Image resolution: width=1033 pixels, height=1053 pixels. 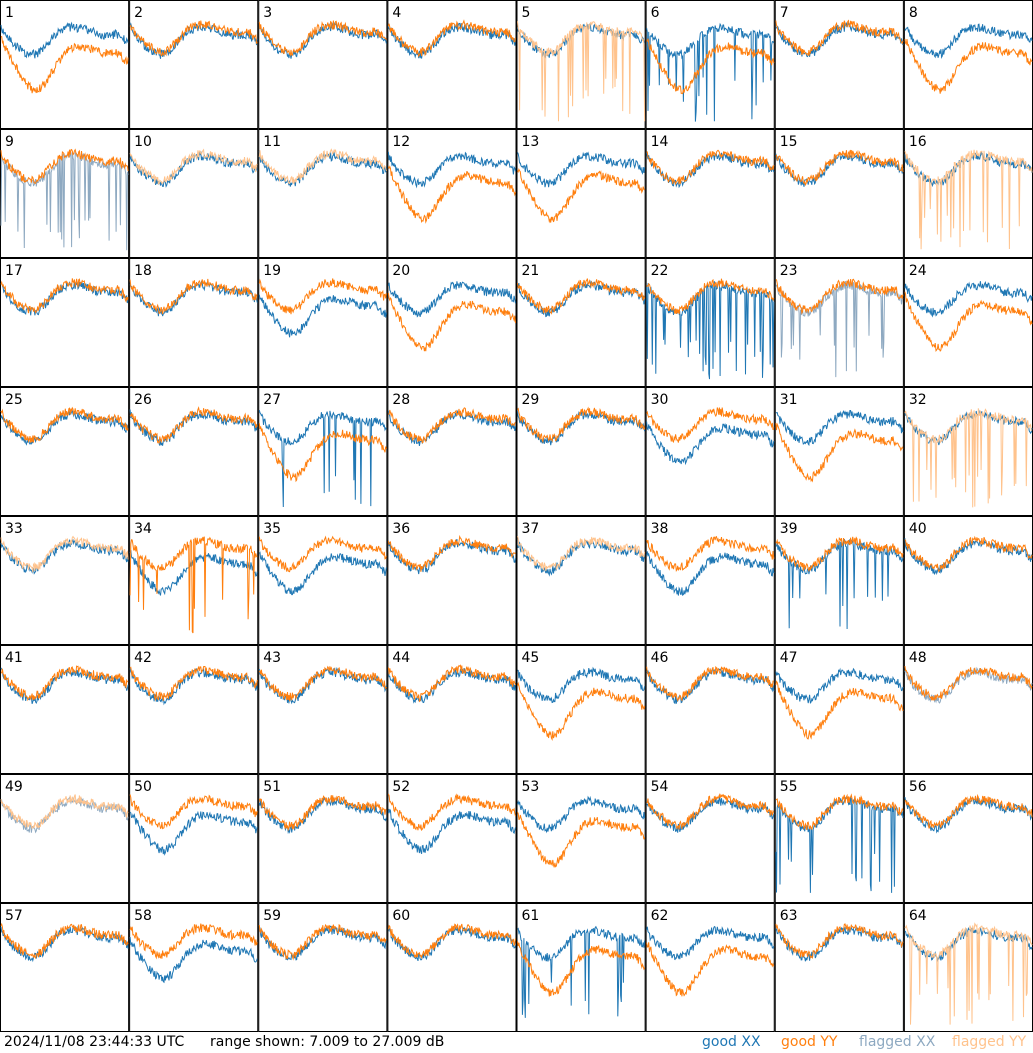 I want to click on panel-35: 35, so click(x=323, y=580).